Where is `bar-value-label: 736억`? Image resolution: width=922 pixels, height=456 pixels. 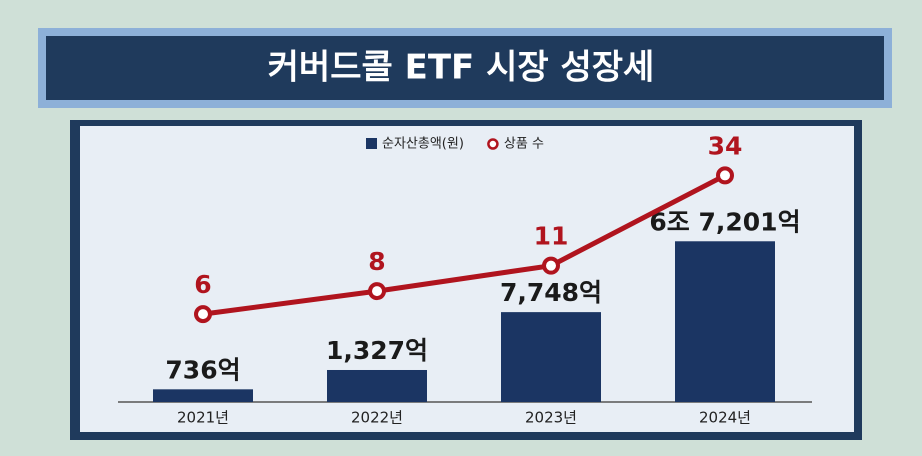
bar-value-label: 736억 is located at coordinates (202, 369).